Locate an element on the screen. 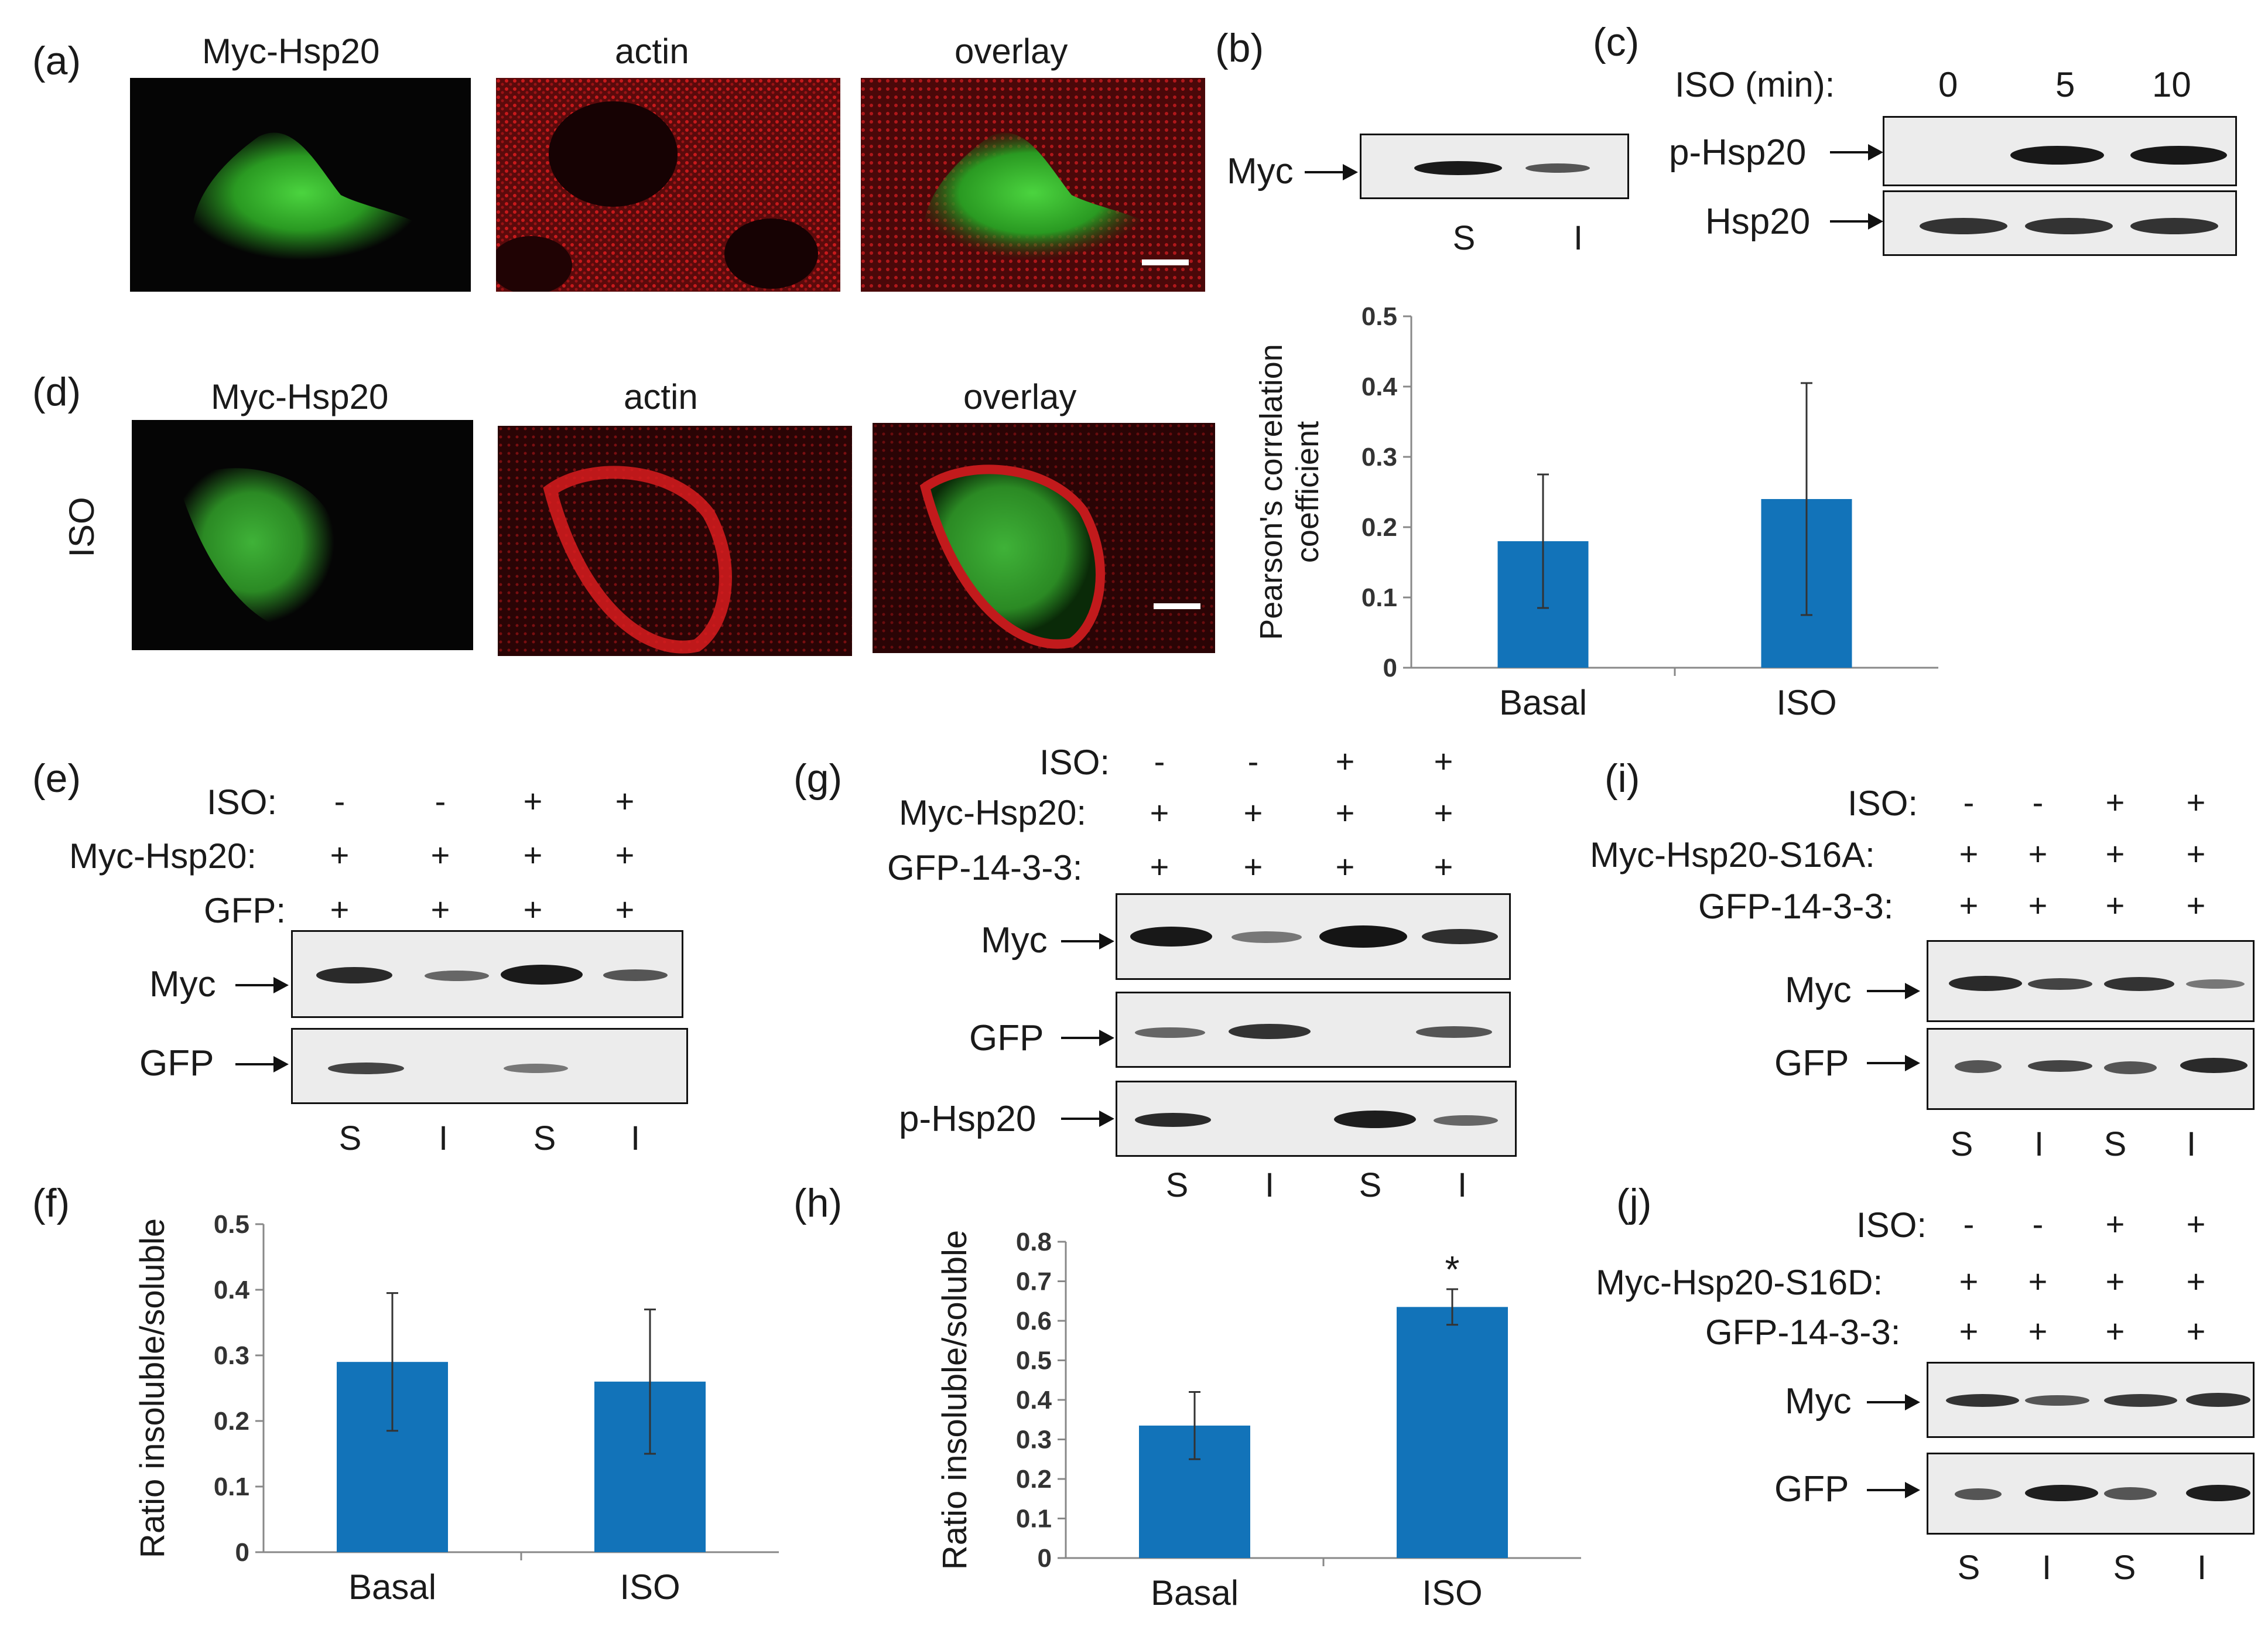  panel-d-title-1: Myc-Hsp20 is located at coordinates (300, 396).